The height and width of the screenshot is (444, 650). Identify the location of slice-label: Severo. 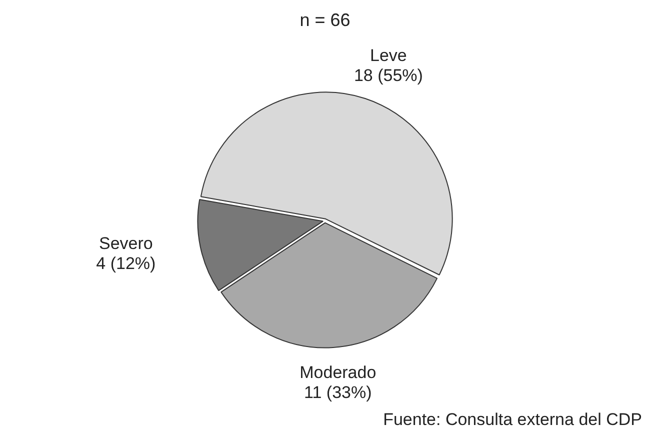
(126, 243).